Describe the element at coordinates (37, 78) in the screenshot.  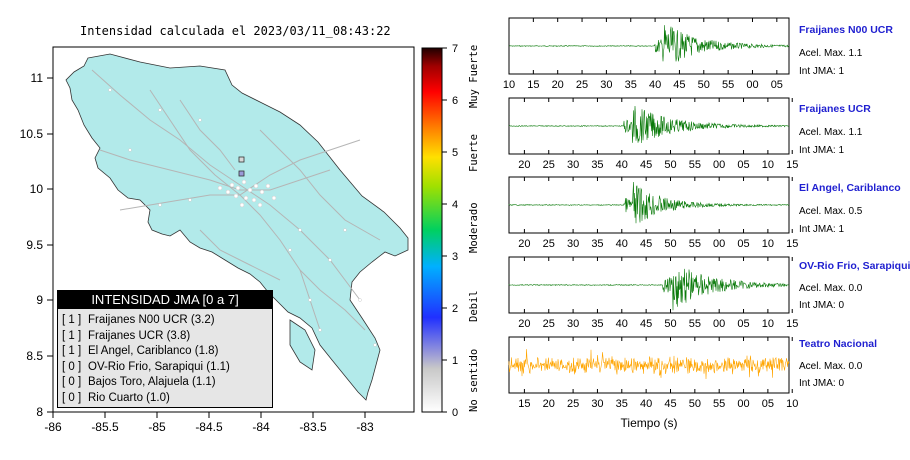
I see `lat-tick-label: 11` at that location.